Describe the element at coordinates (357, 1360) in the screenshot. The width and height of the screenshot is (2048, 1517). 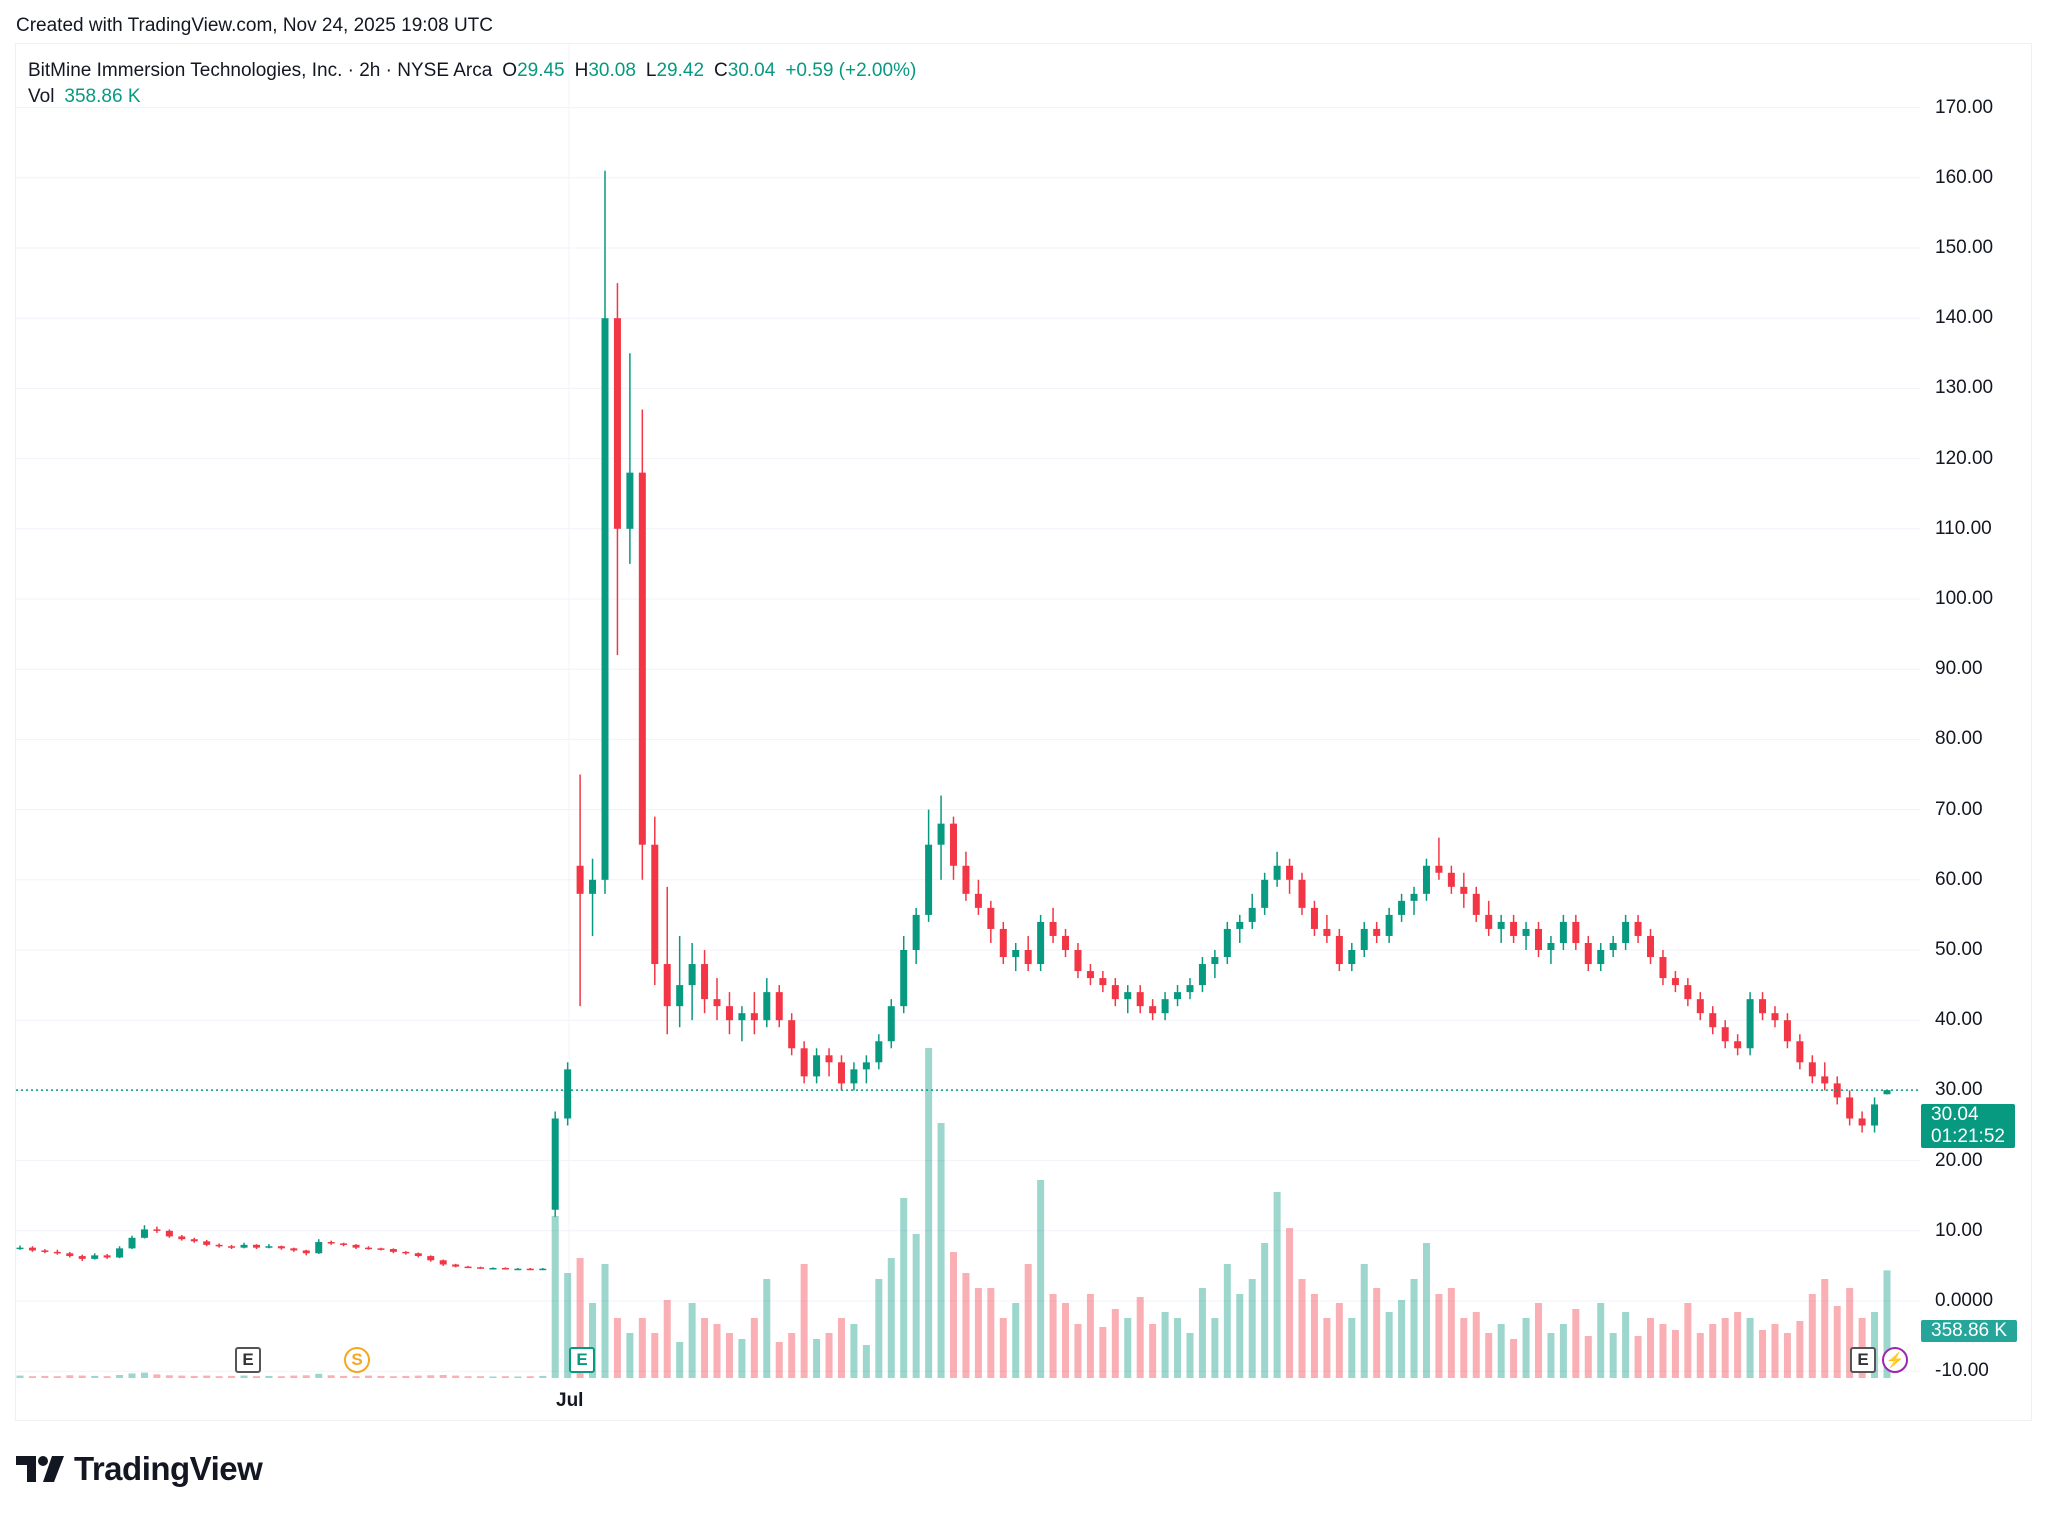
I see `split-marker-icon: S` at that location.